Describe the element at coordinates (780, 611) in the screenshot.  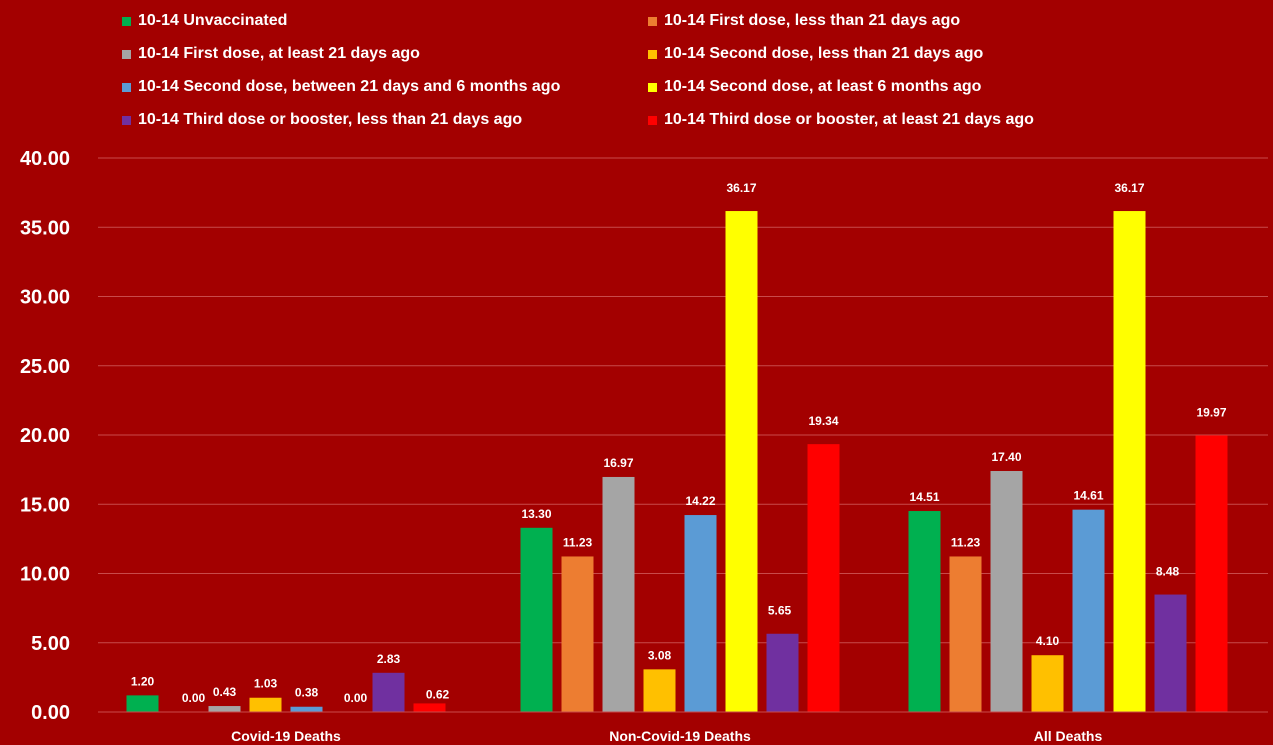
I see `data-label: 5.65` at that location.